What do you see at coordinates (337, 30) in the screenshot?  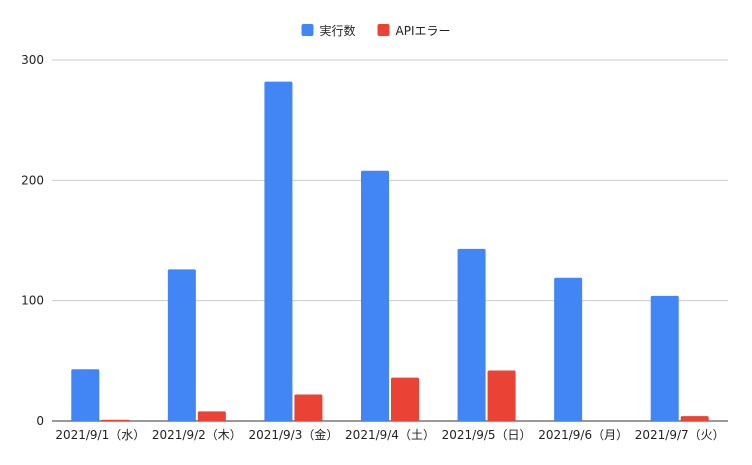 I see `legend-label: 実行数` at bounding box center [337, 30].